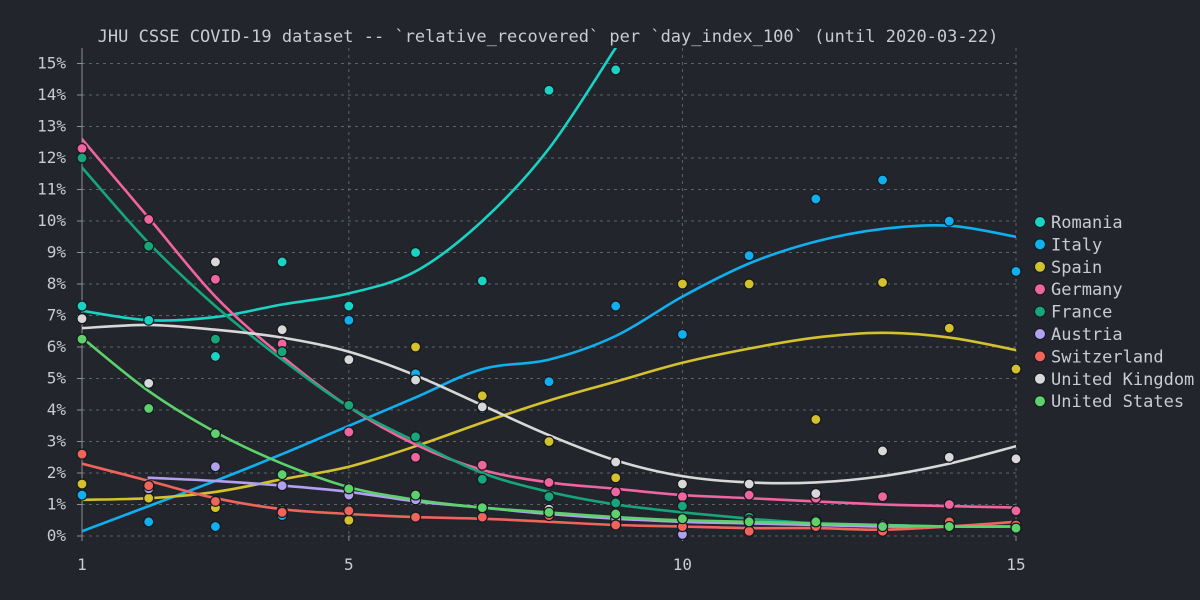 This screenshot has height=600, width=1200. I want to click on y-tick-label: 10%, so click(51, 220).